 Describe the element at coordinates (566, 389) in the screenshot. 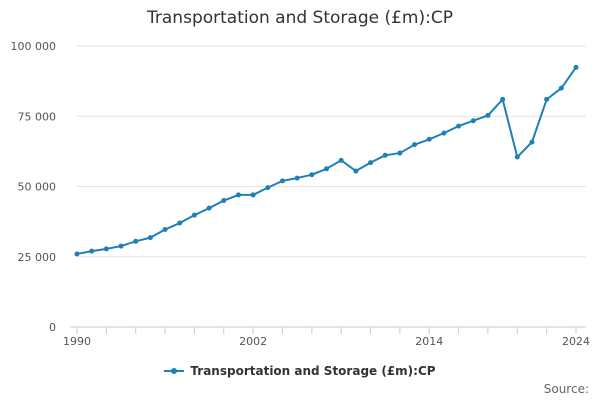

I see `source-label: Source:` at that location.